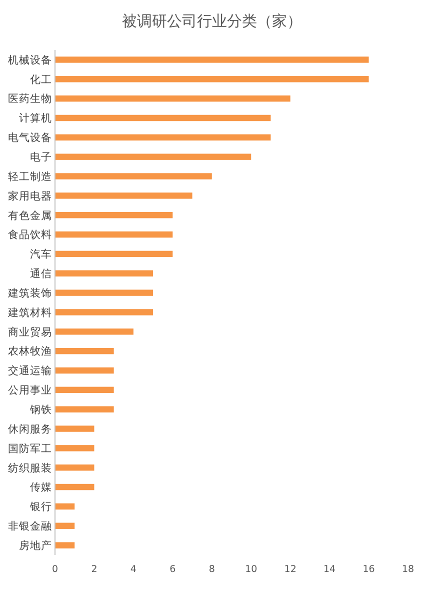  I want to click on y-tick-label: 休闲服务, so click(30, 429).